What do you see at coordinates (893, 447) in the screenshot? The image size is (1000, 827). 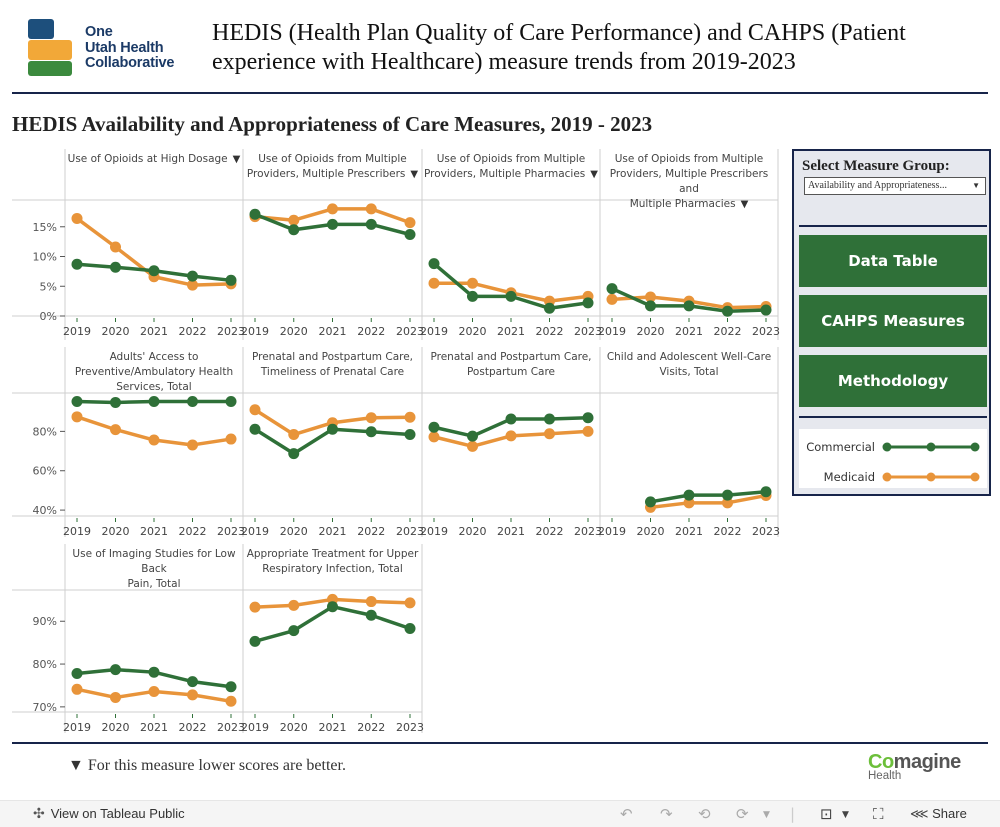 I see `legend-item-commercial: Commercial` at bounding box center [893, 447].